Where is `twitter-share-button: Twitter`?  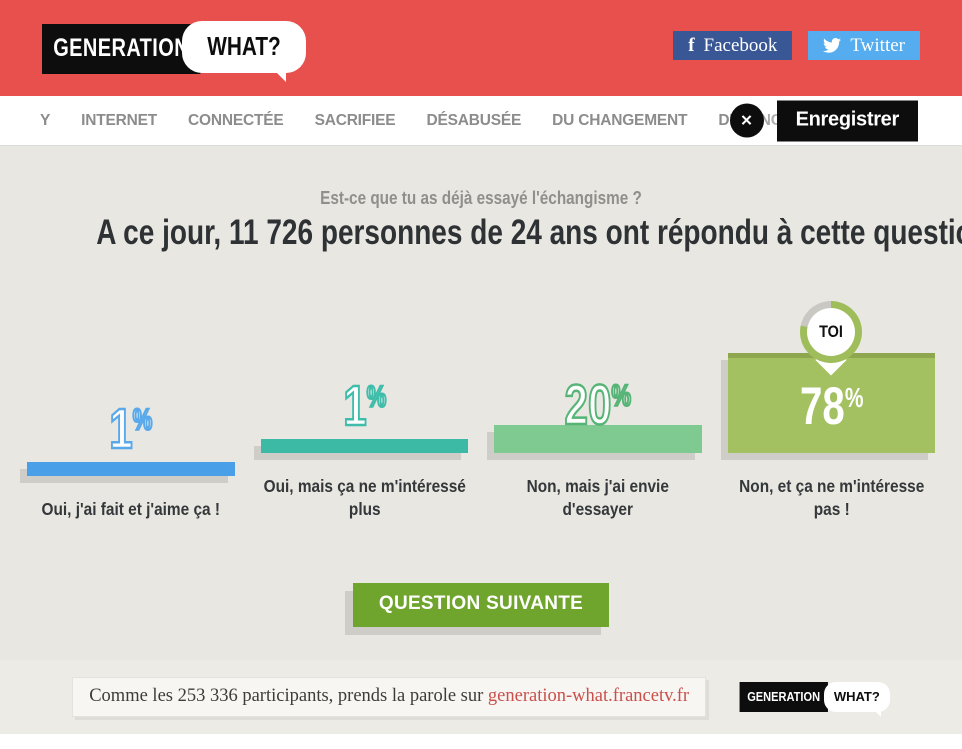
twitter-share-button: Twitter is located at coordinates (864, 45).